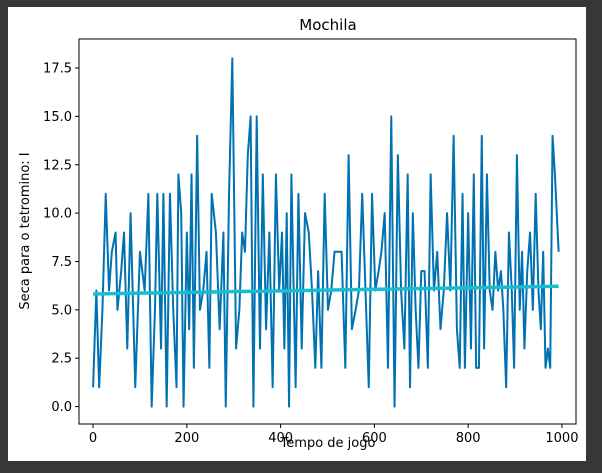 Image resolution: width=602 pixels, height=473 pixels. Describe the element at coordinates (61, 238) in the screenshot. I see `y-axis-ticks: 0.0 2.5 5.0 7.5 10.0 12.5 15.0 17.5` at that location.